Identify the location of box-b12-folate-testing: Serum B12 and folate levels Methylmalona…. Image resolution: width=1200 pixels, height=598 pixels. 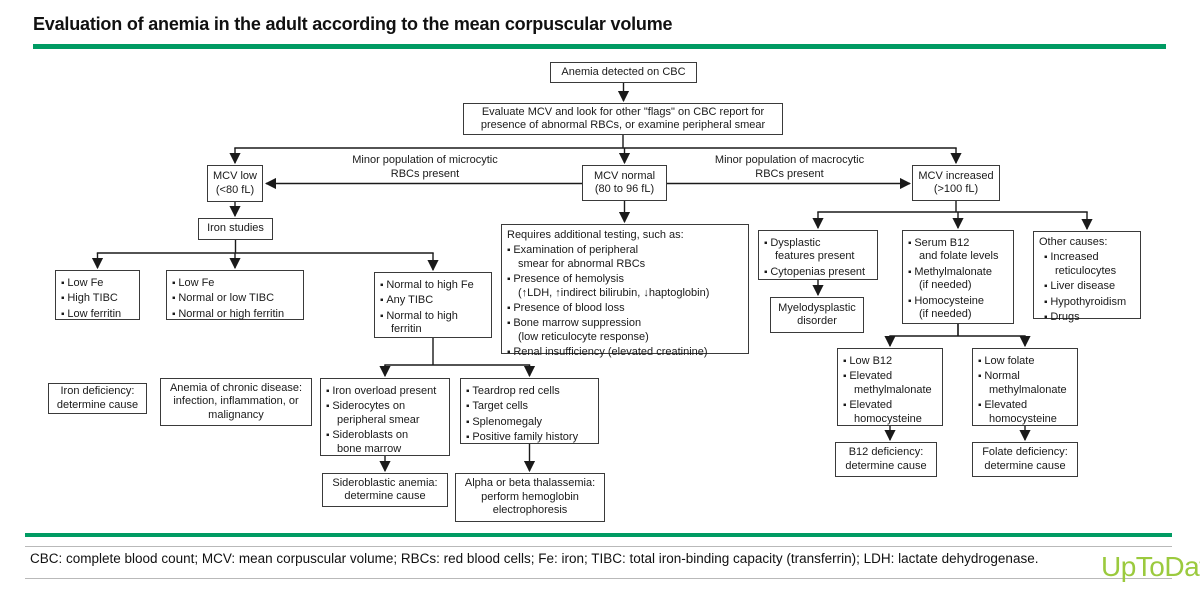
(958, 277).